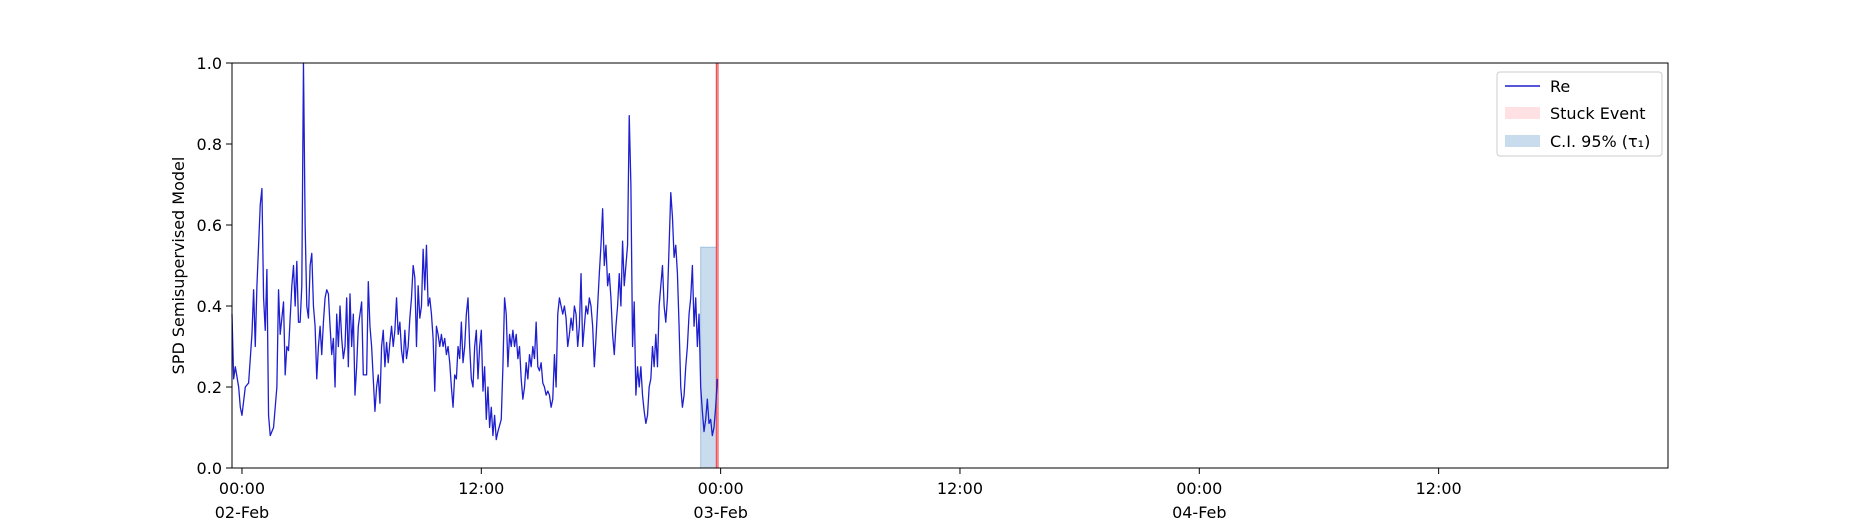  I want to click on x-tick-label-0-1: 02-Feb, so click(242, 512).